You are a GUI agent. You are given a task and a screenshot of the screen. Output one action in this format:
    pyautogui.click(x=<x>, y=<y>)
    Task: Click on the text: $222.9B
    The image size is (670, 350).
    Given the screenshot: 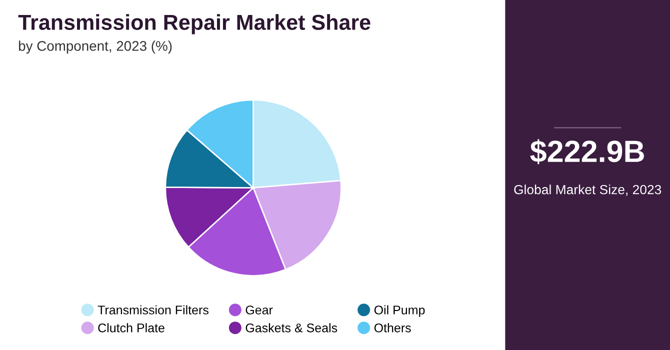 What is the action you would take?
    pyautogui.click(x=587, y=151)
    